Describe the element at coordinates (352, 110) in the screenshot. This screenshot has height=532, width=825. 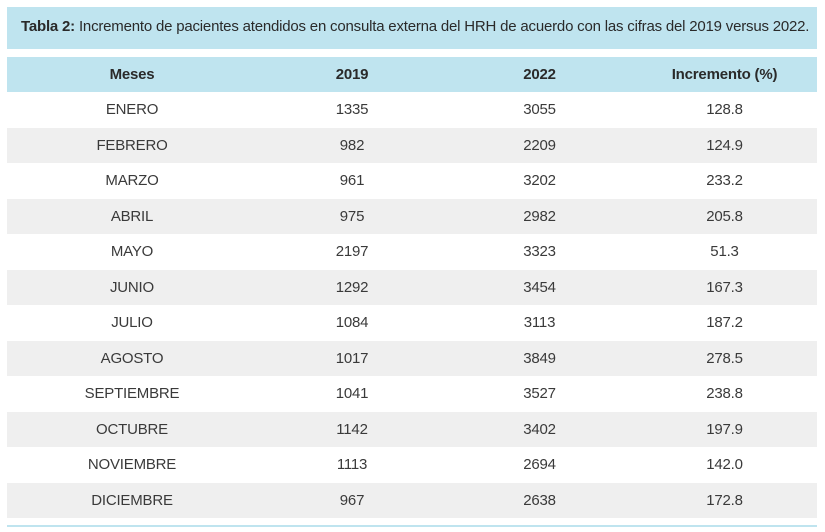
I see `cell-2019: 1335` at that location.